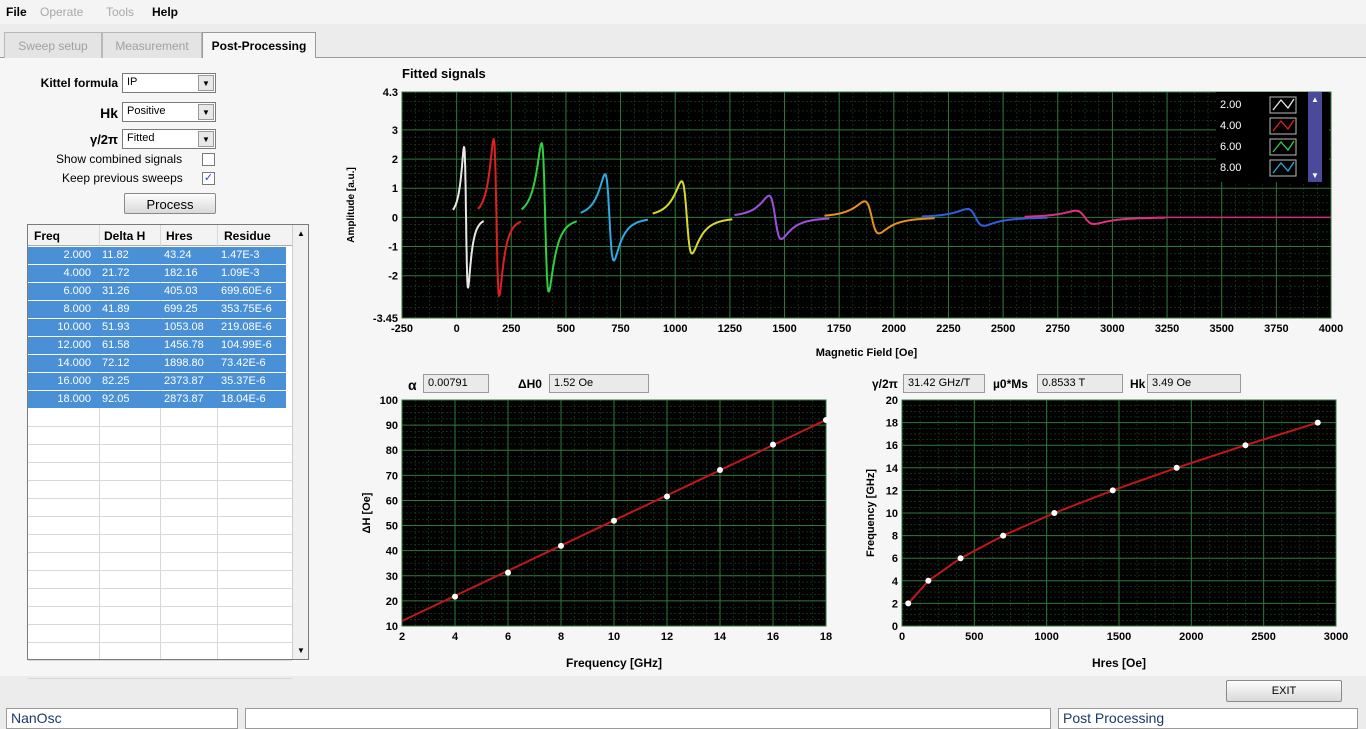  Describe the element at coordinates (385, 319) in the screenshot. I see `y-tick-label: -3.45` at that location.